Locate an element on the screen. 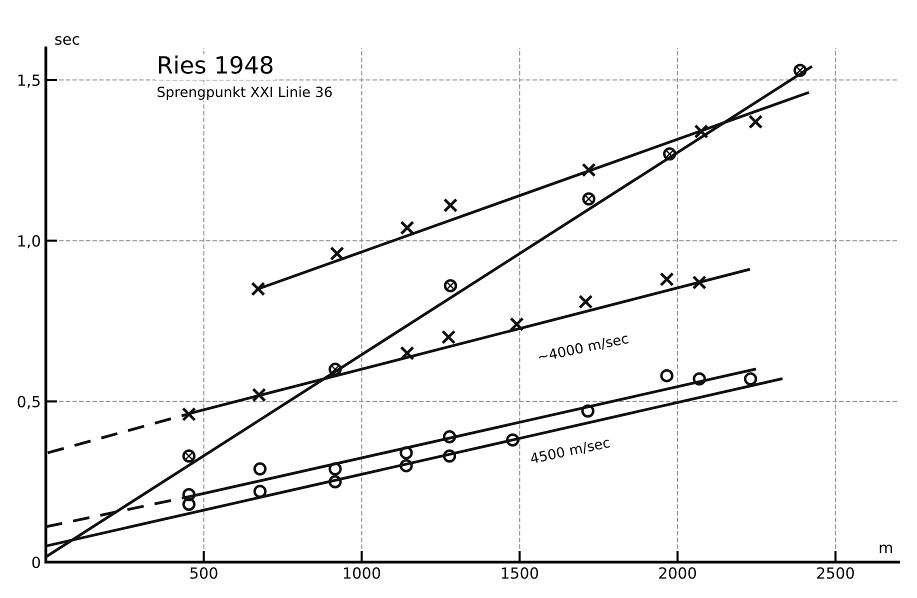  x-tick-label: 1000 is located at coordinates (362, 573).